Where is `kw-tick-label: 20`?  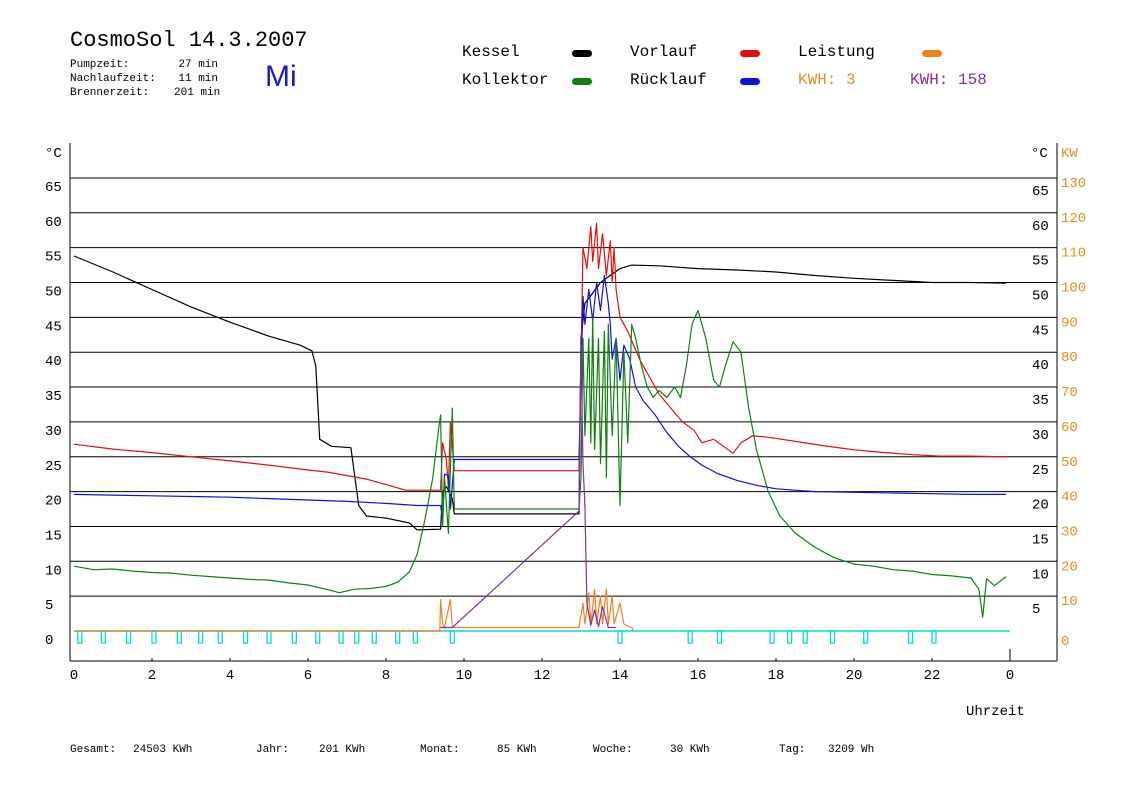 kw-tick-label: 20 is located at coordinates (1069, 567).